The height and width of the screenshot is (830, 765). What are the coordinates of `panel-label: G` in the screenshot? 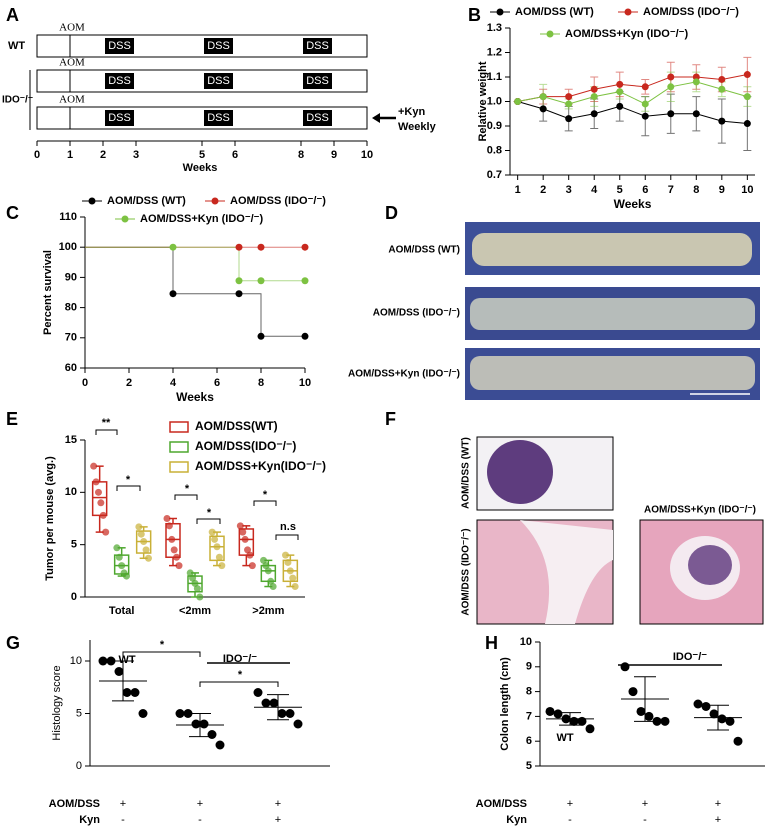 It's located at (13, 643).